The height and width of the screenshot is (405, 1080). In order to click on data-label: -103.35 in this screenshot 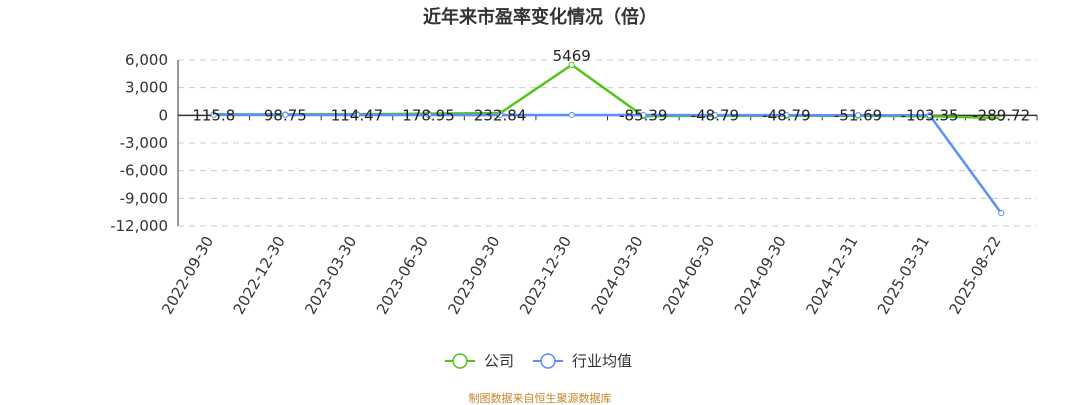, I will do `click(930, 115)`.